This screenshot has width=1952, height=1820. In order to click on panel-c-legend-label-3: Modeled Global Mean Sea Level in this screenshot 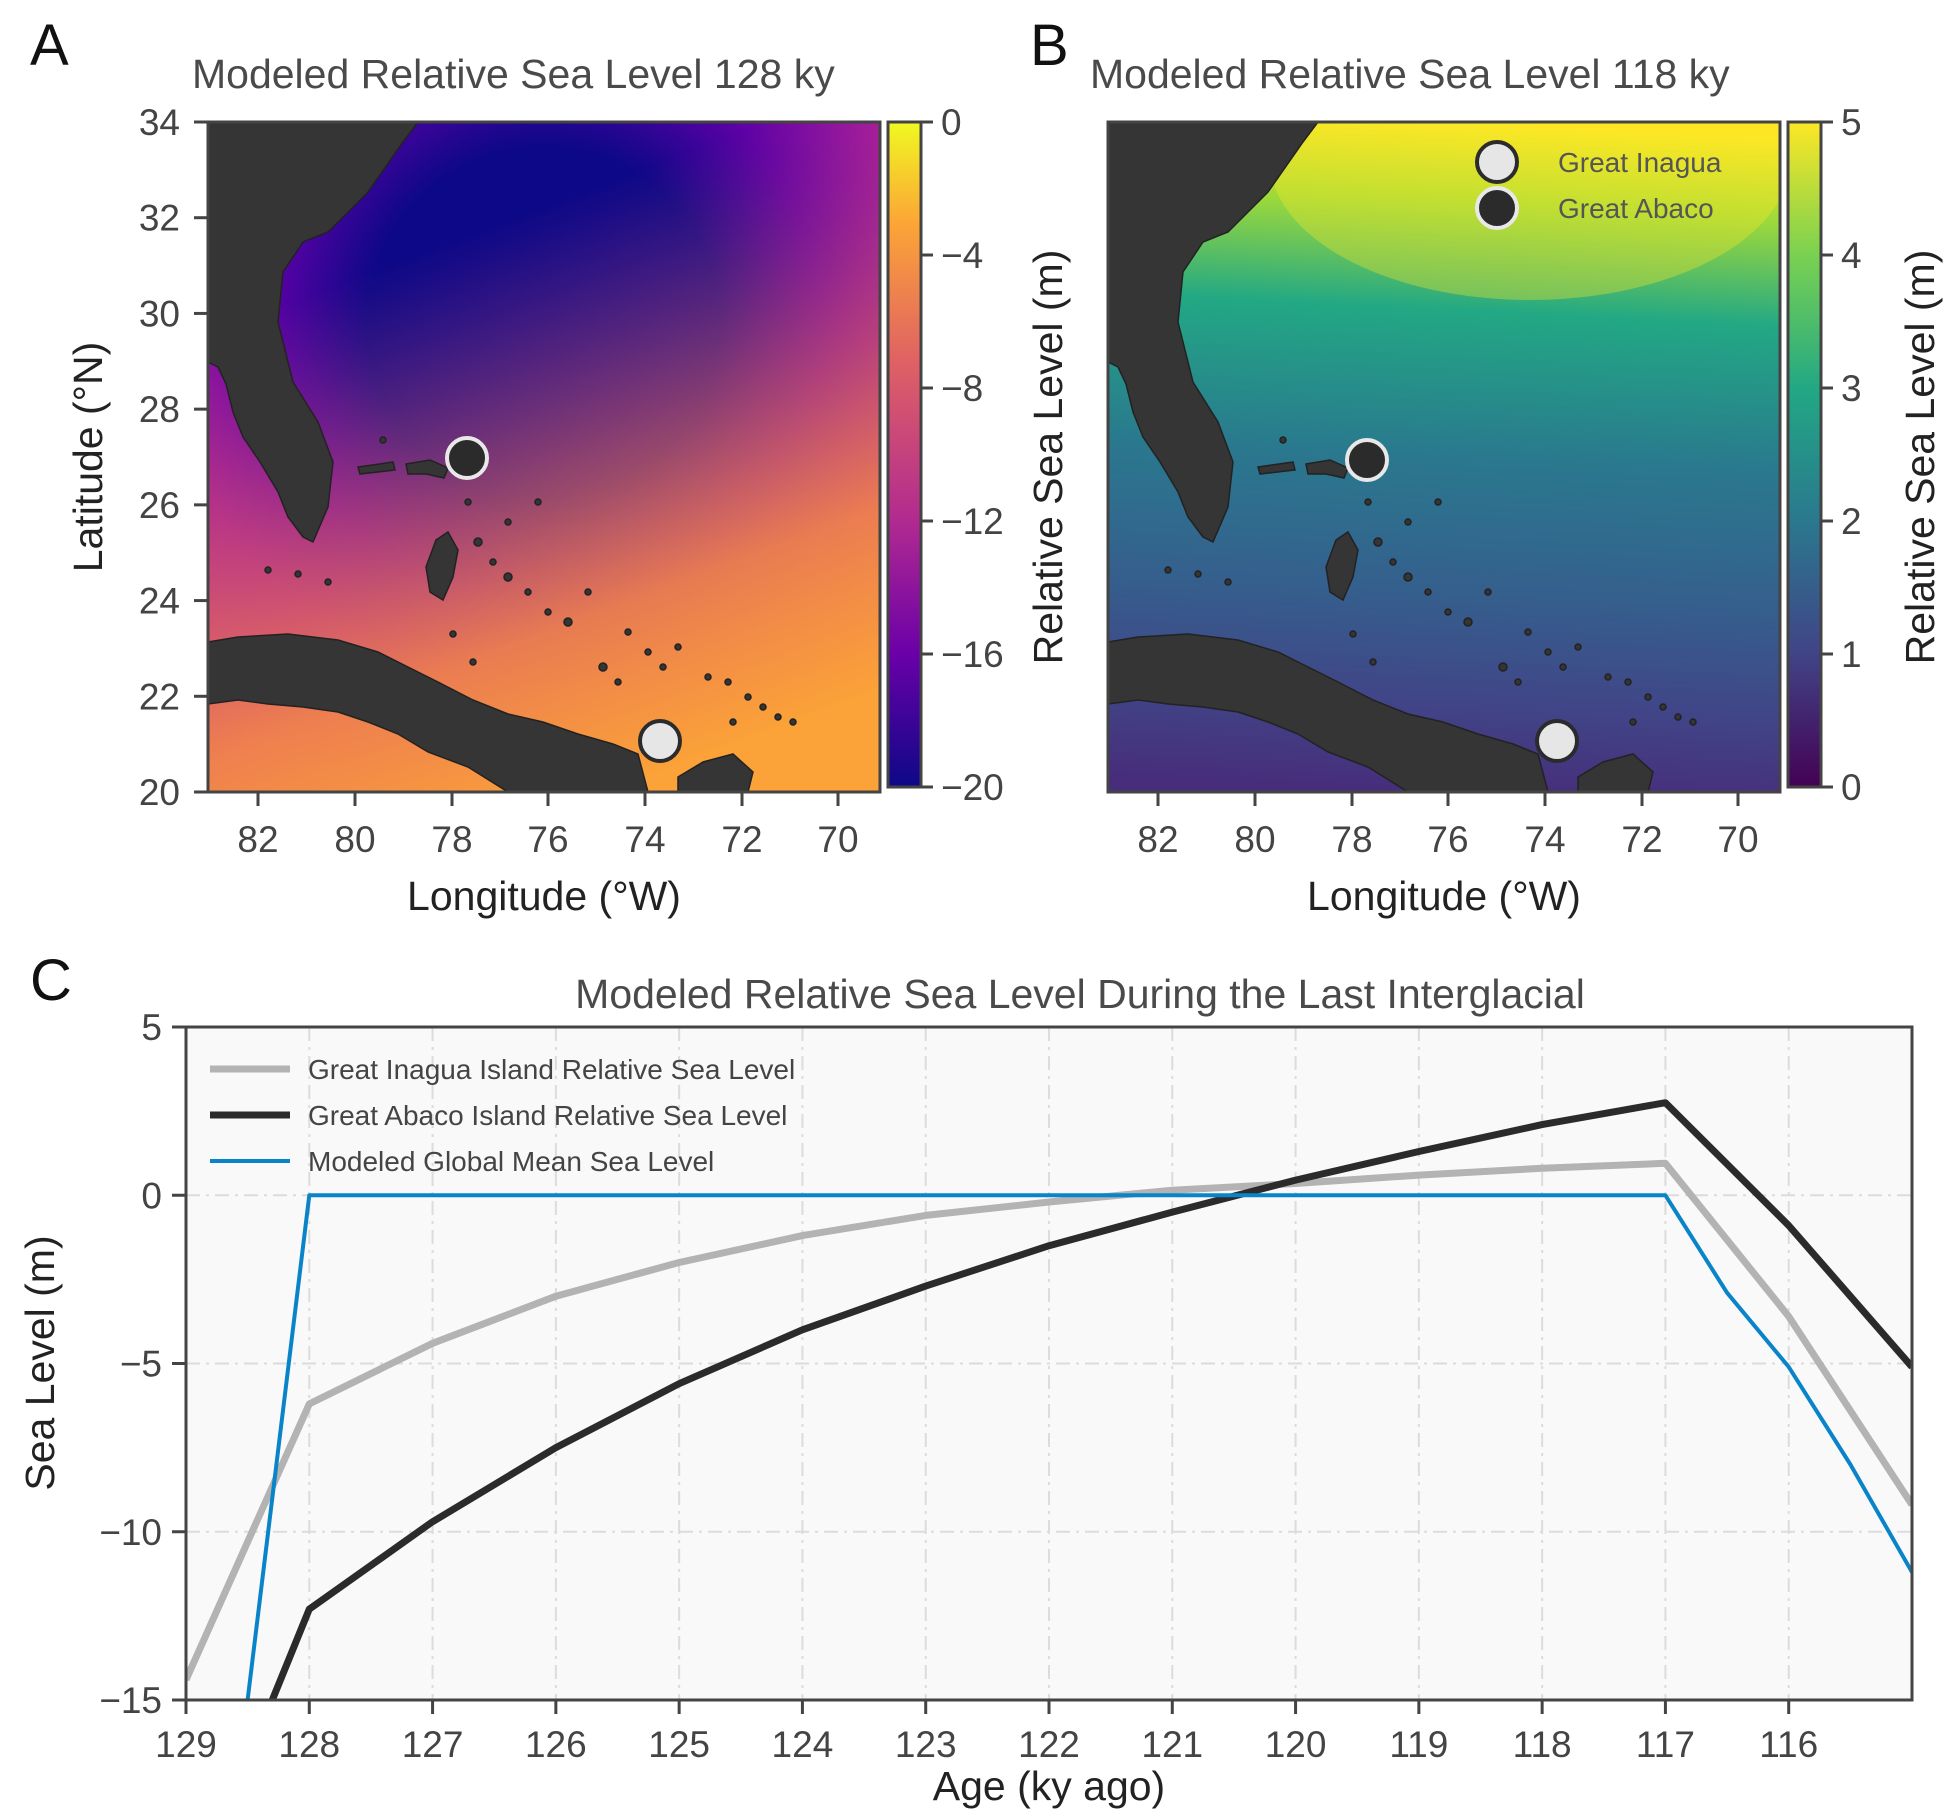, I will do `click(511, 1161)`.